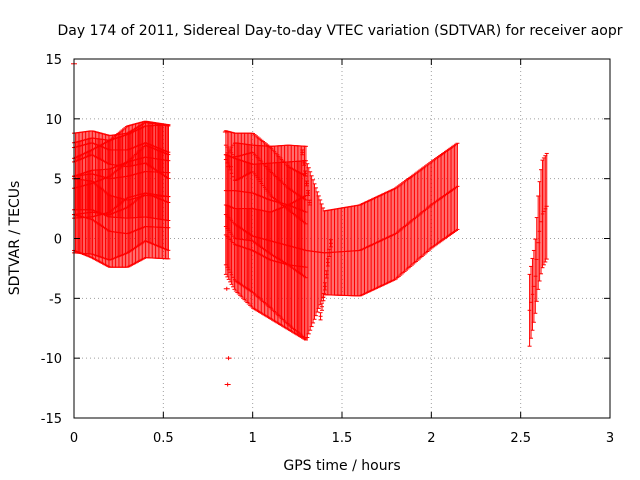  Describe the element at coordinates (51, 419) in the screenshot. I see `y-tick-label: -15` at that location.